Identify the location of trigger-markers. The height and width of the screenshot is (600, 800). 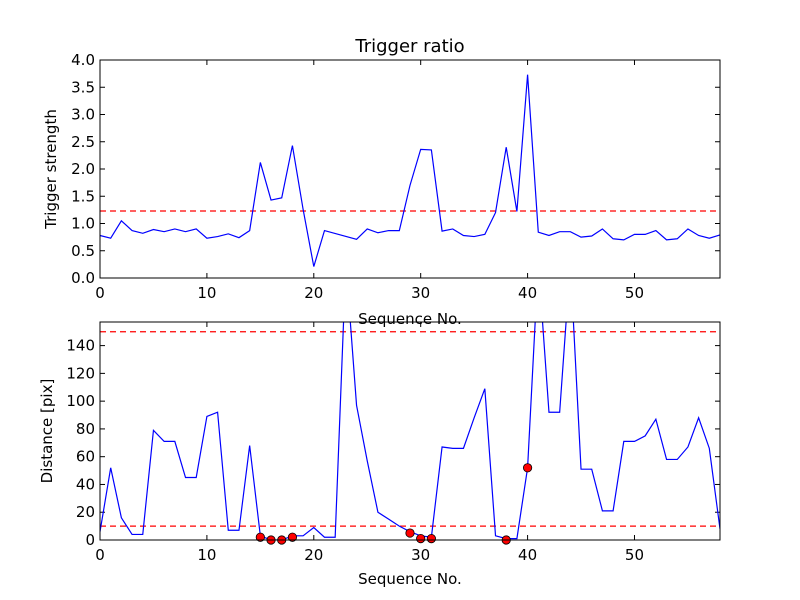
(394, 504).